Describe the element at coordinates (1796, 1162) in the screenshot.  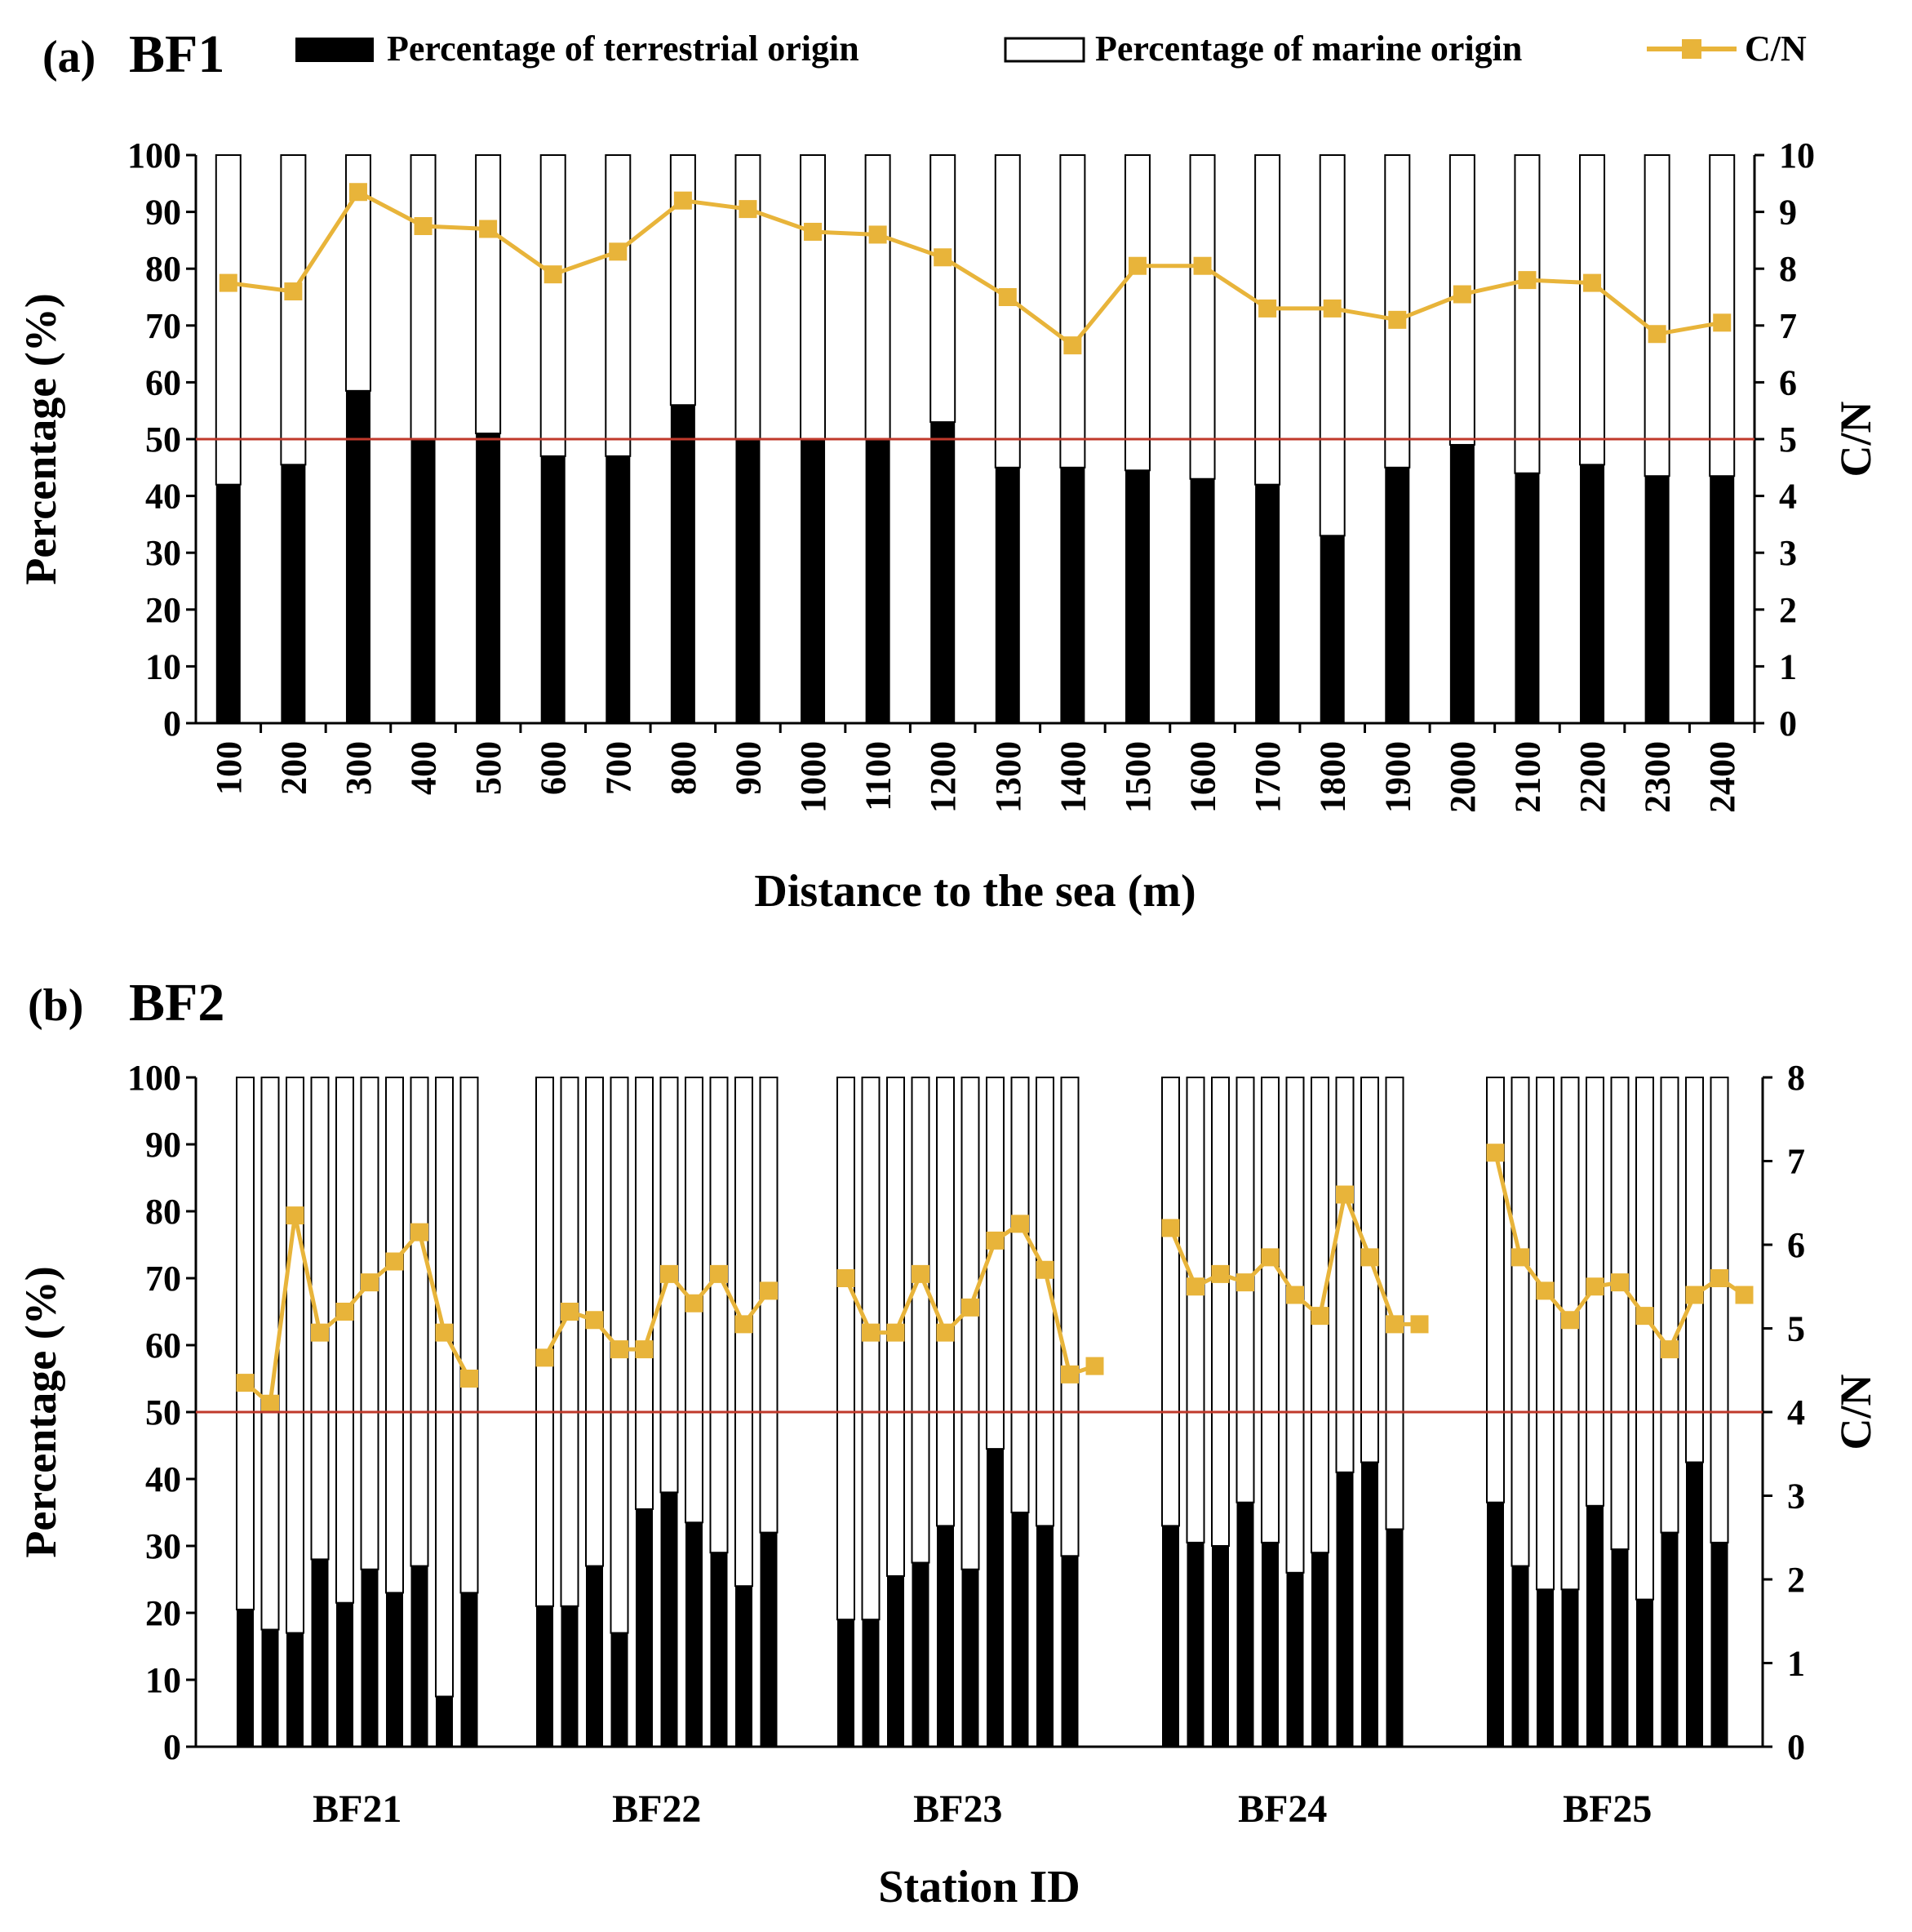
I see `b-right-tick-label: 7` at that location.